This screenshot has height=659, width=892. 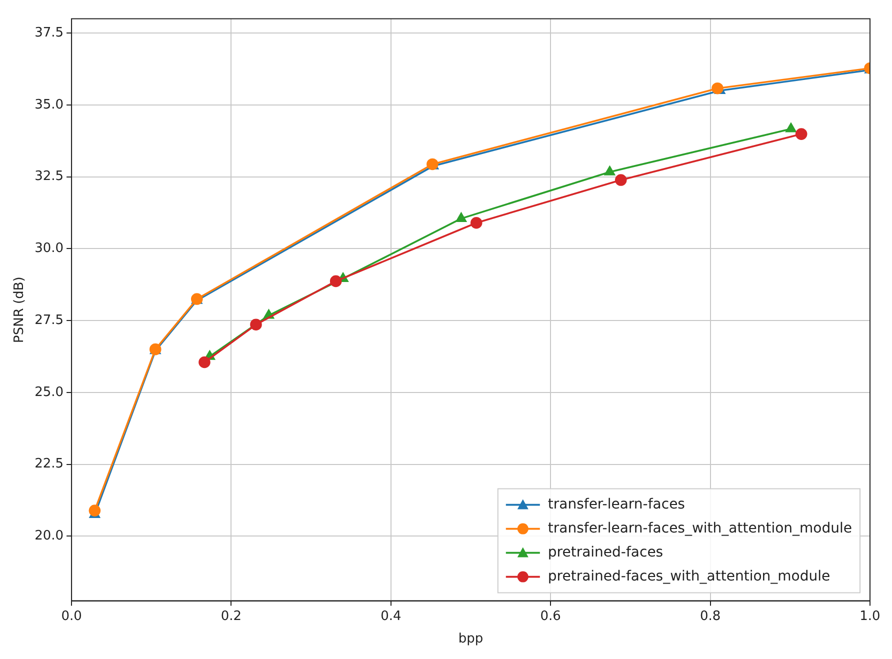 I want to click on x-tick-label: 0.6, so click(x=550, y=616).